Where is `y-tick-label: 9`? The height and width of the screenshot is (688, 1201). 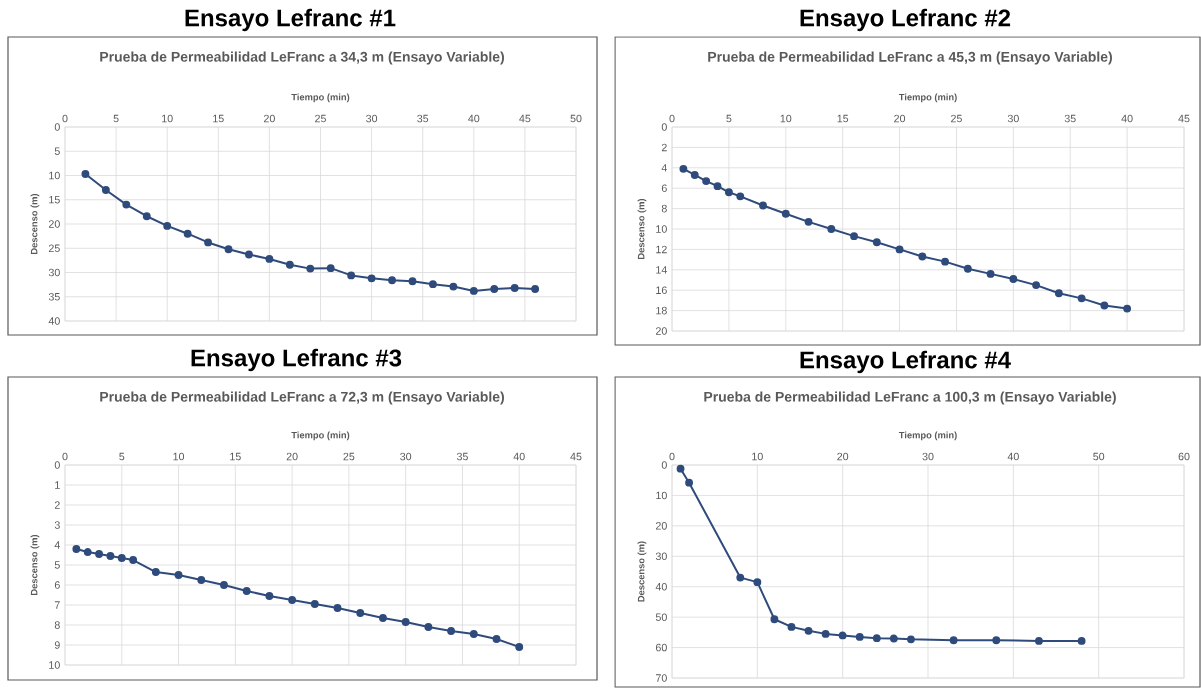
y-tick-label: 9 is located at coordinates (57, 645).